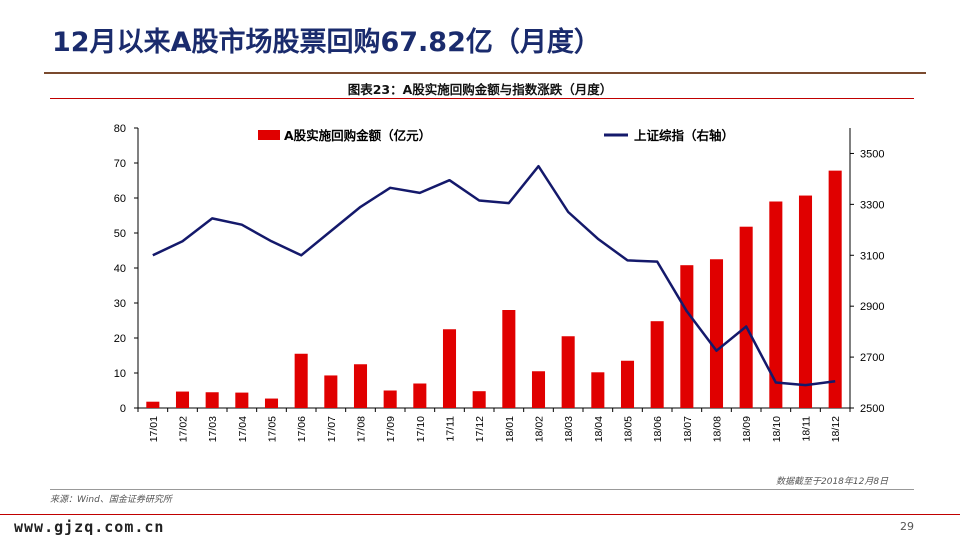  I want to click on data-cutoff-note: 数据截至于2018年12月8日, so click(832, 482).